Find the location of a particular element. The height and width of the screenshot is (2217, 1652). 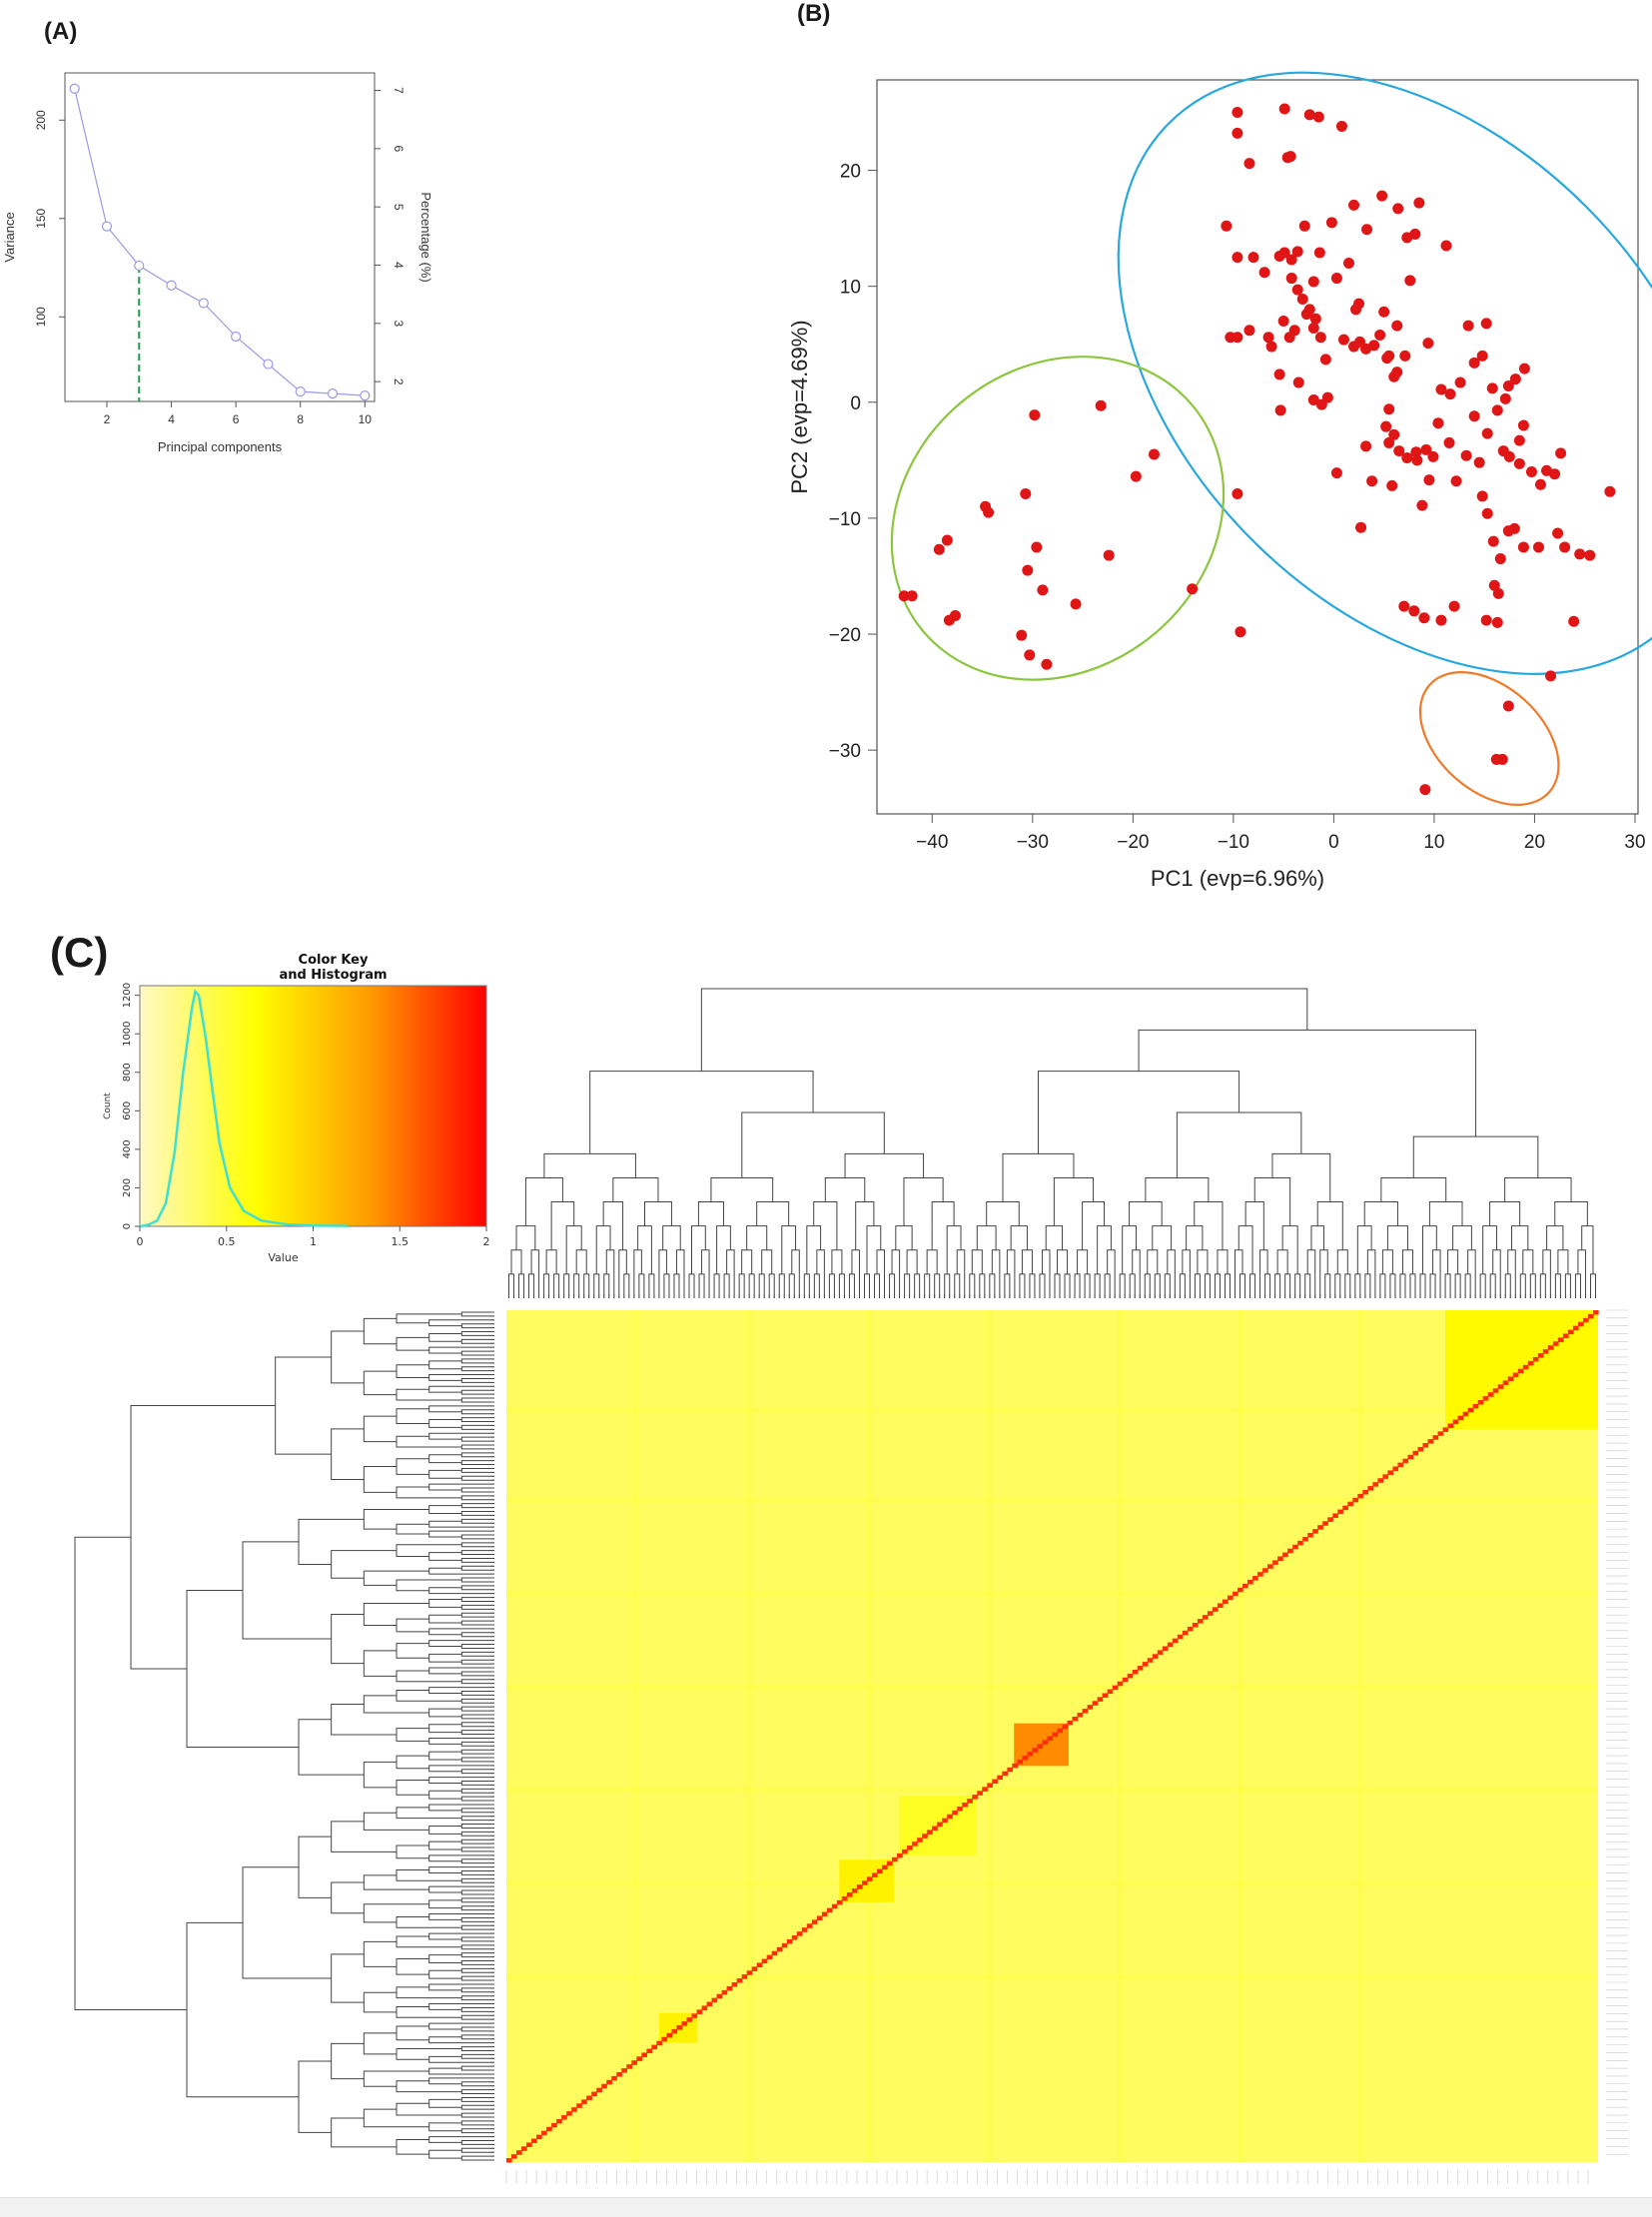

pca-y-tick-label-0: −30 is located at coordinates (845, 751).